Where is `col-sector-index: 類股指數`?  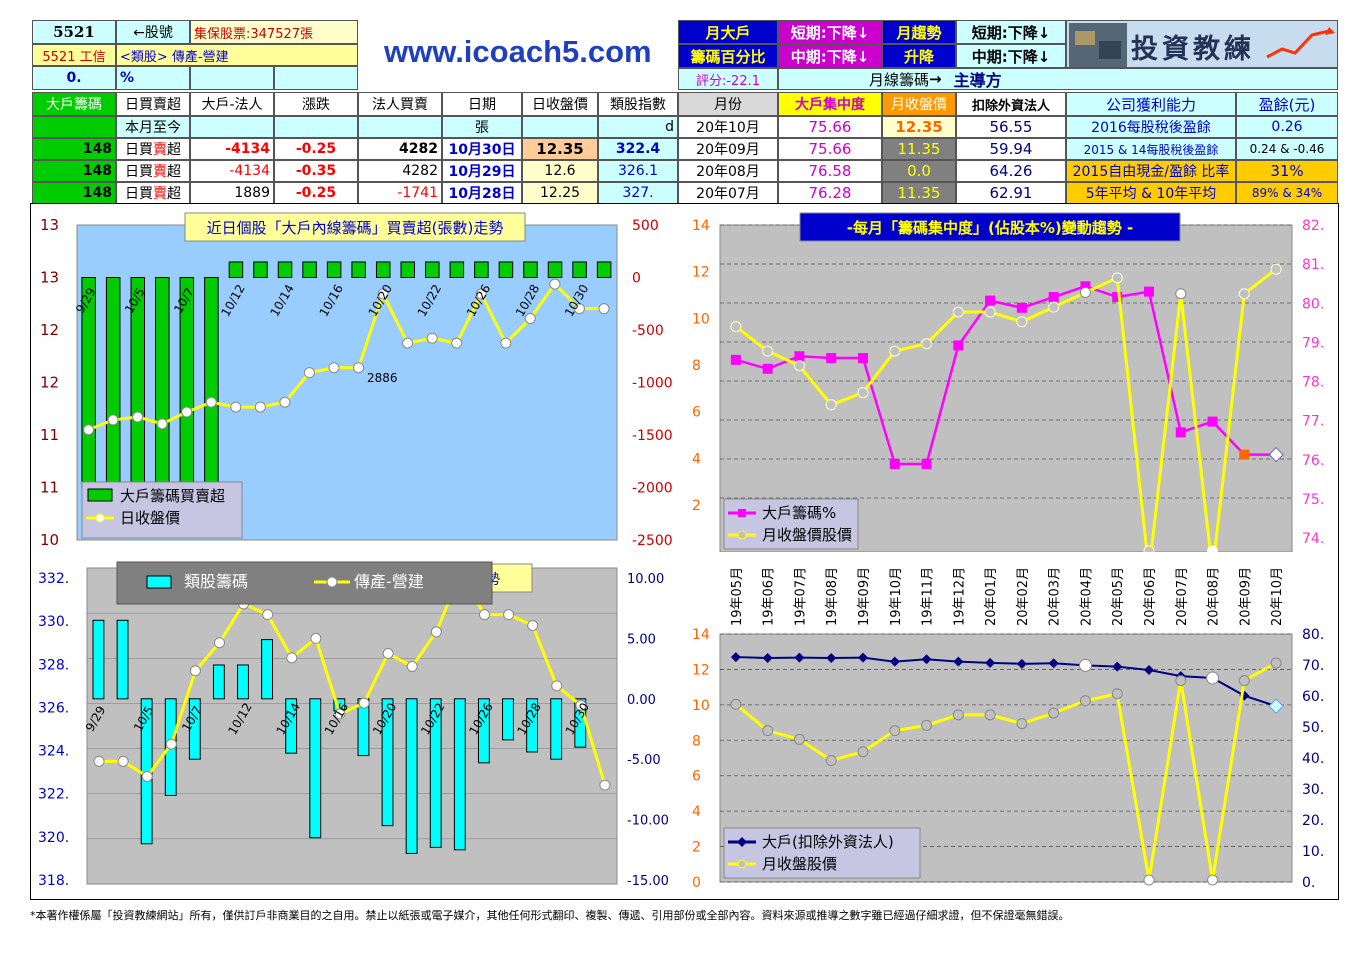
col-sector-index: 類股指數 is located at coordinates (638, 104).